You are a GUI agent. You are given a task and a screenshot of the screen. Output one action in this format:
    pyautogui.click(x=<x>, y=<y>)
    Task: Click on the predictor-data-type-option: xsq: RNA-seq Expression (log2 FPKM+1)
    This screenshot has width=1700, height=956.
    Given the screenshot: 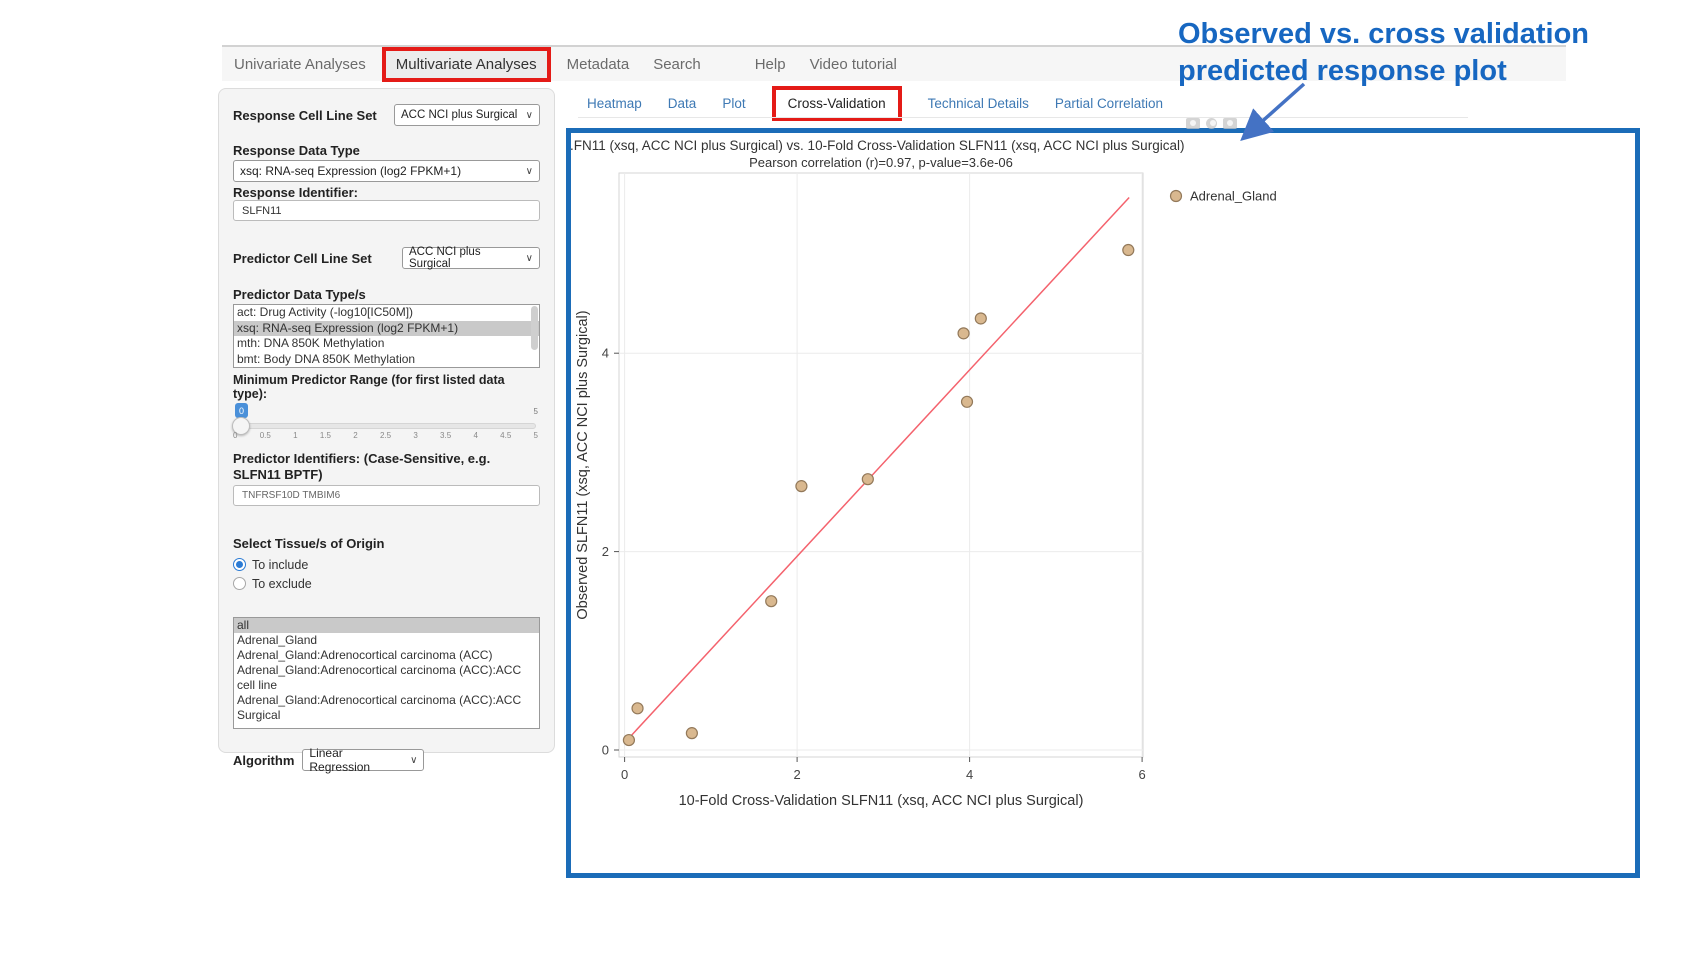 What is the action you would take?
    pyautogui.click(x=386, y=328)
    